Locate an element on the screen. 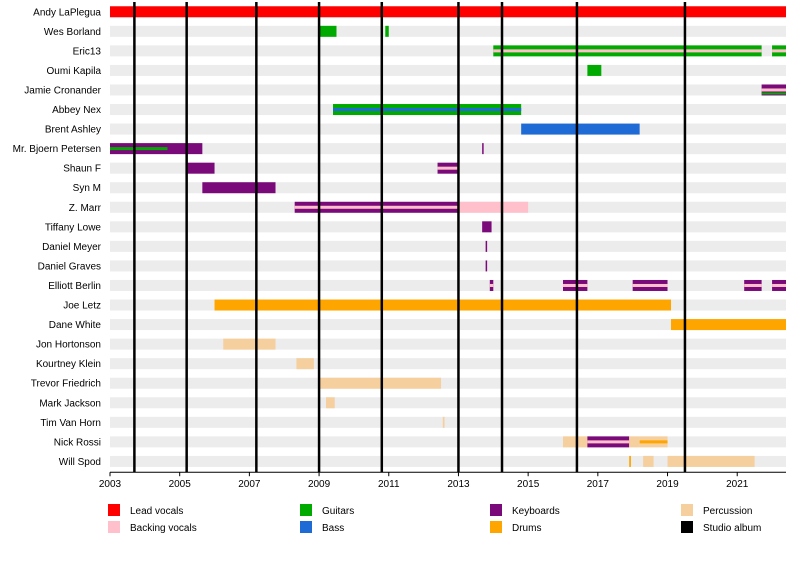 Image resolution: width=800 pixels, height=580 pixels. member-name: Will Spod is located at coordinates (80, 462).